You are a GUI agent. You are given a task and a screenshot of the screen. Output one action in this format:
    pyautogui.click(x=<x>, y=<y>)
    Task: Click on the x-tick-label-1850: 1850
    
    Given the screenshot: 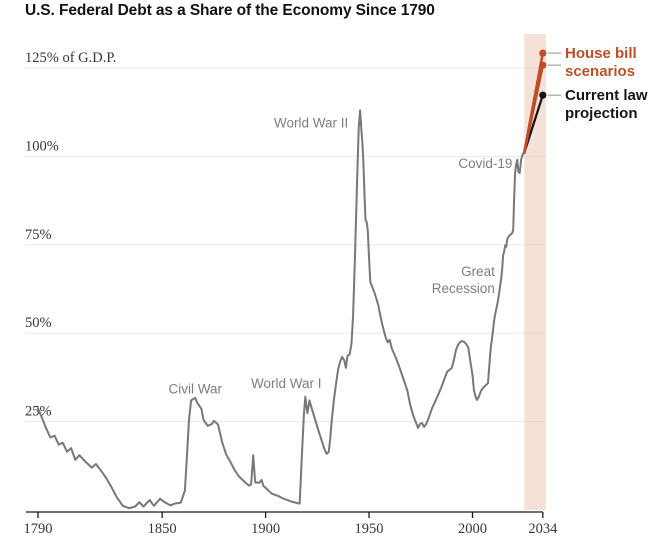 What is the action you would take?
    pyautogui.click(x=162, y=529)
    